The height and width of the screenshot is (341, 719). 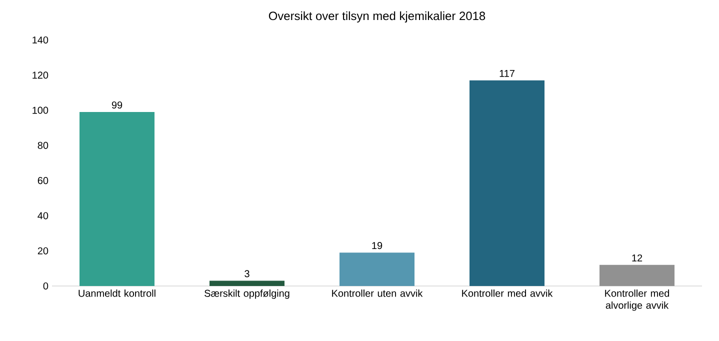 I want to click on y-tick-label: 40, so click(x=43, y=216).